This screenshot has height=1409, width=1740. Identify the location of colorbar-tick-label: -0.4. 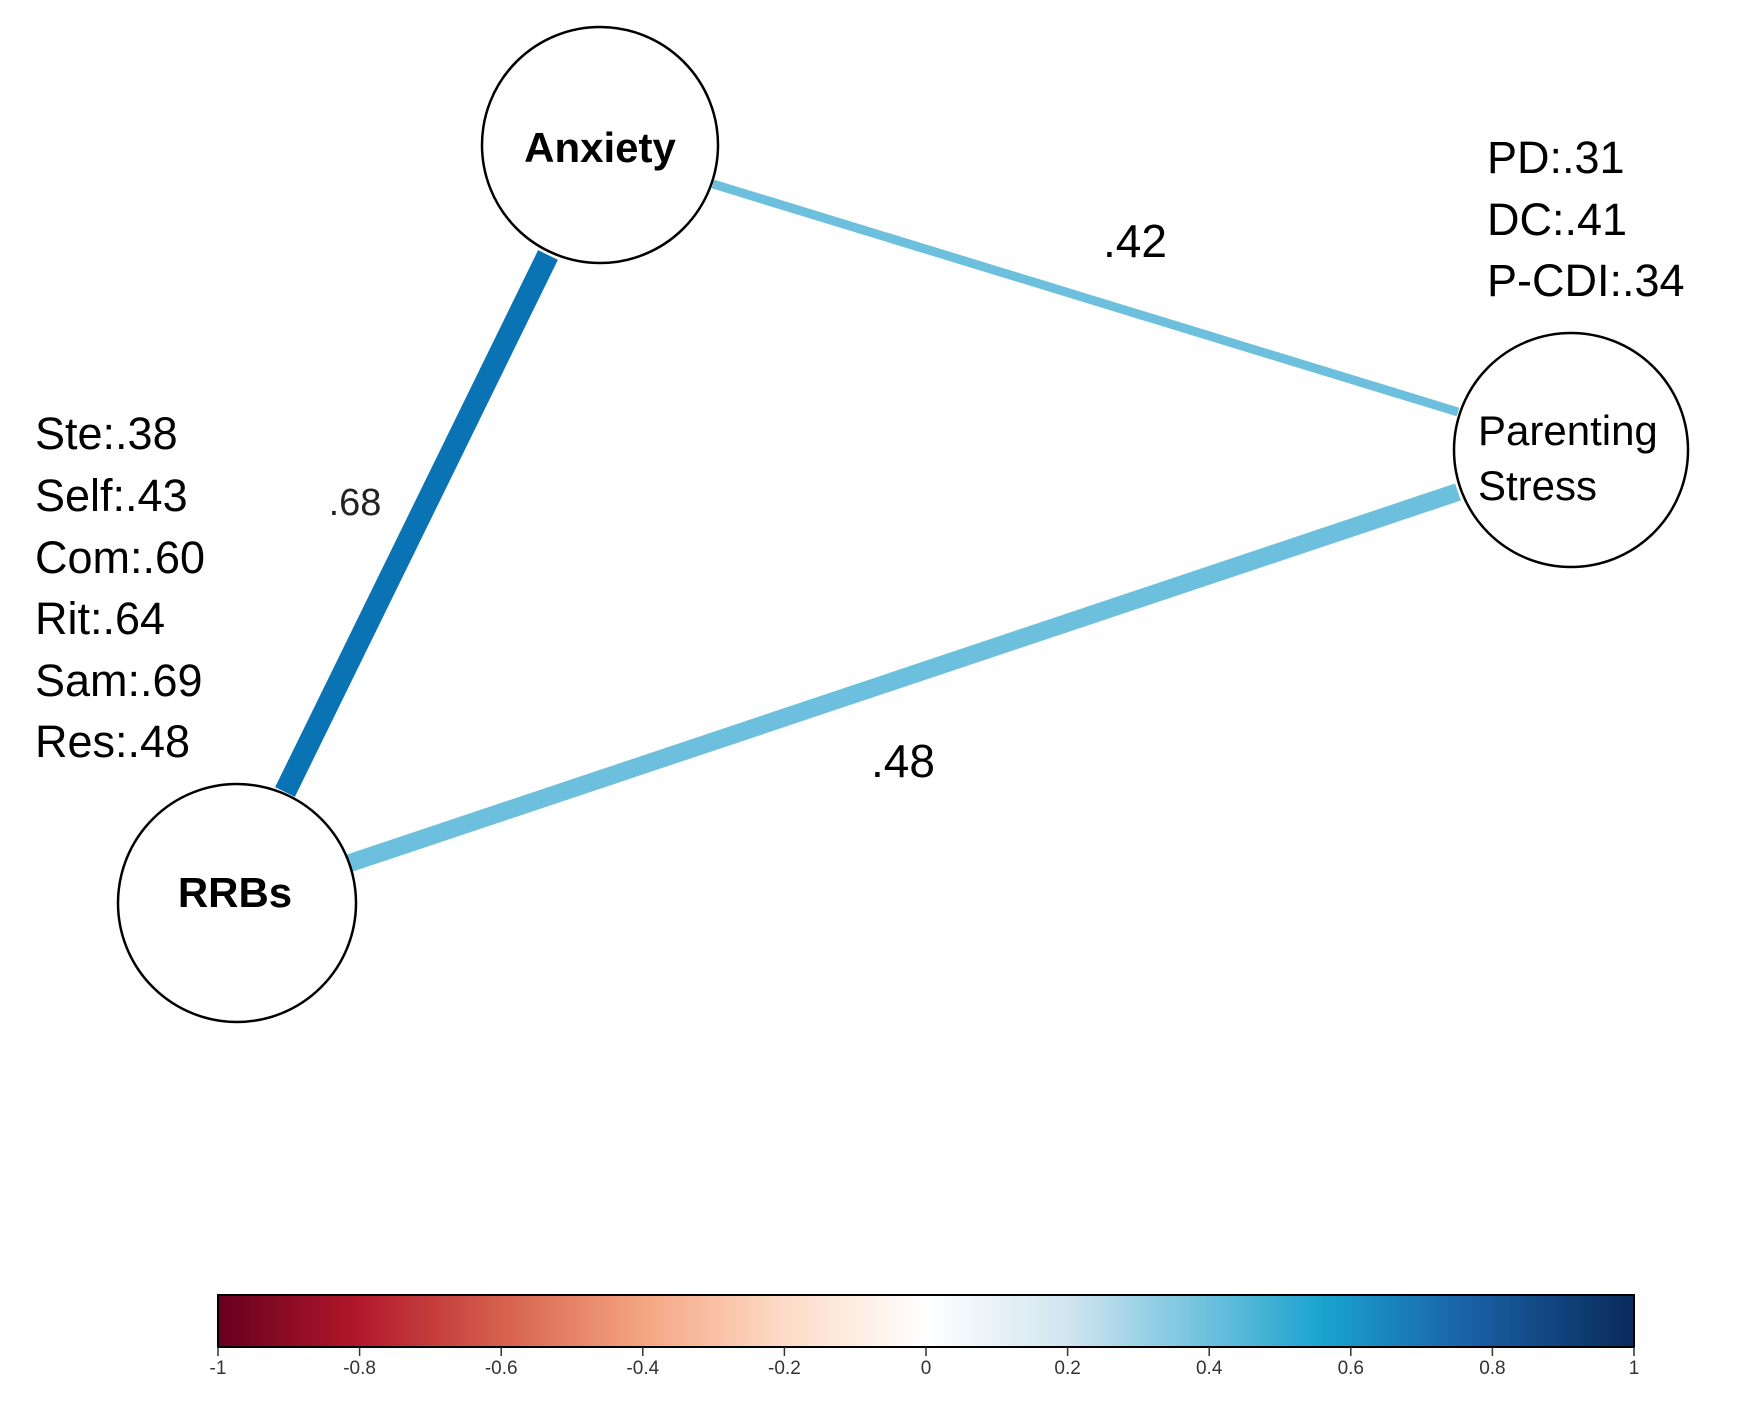
(642, 1368).